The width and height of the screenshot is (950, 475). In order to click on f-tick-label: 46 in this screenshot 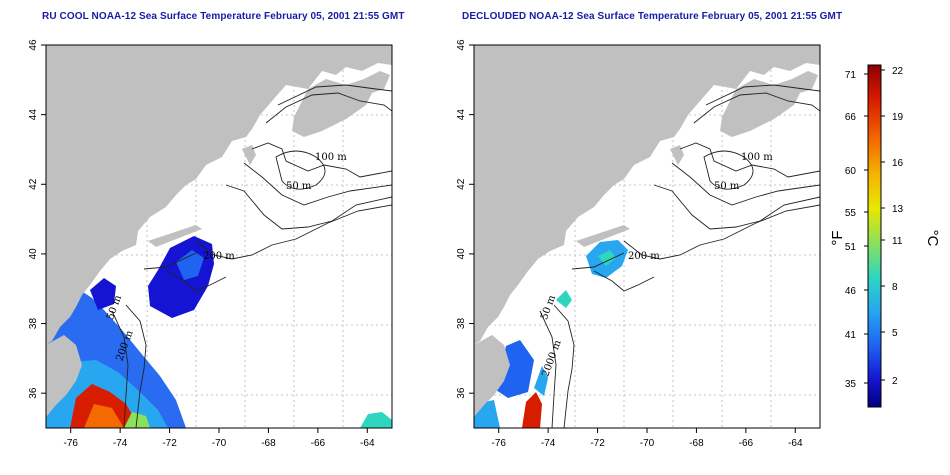, I will do `click(851, 291)`.